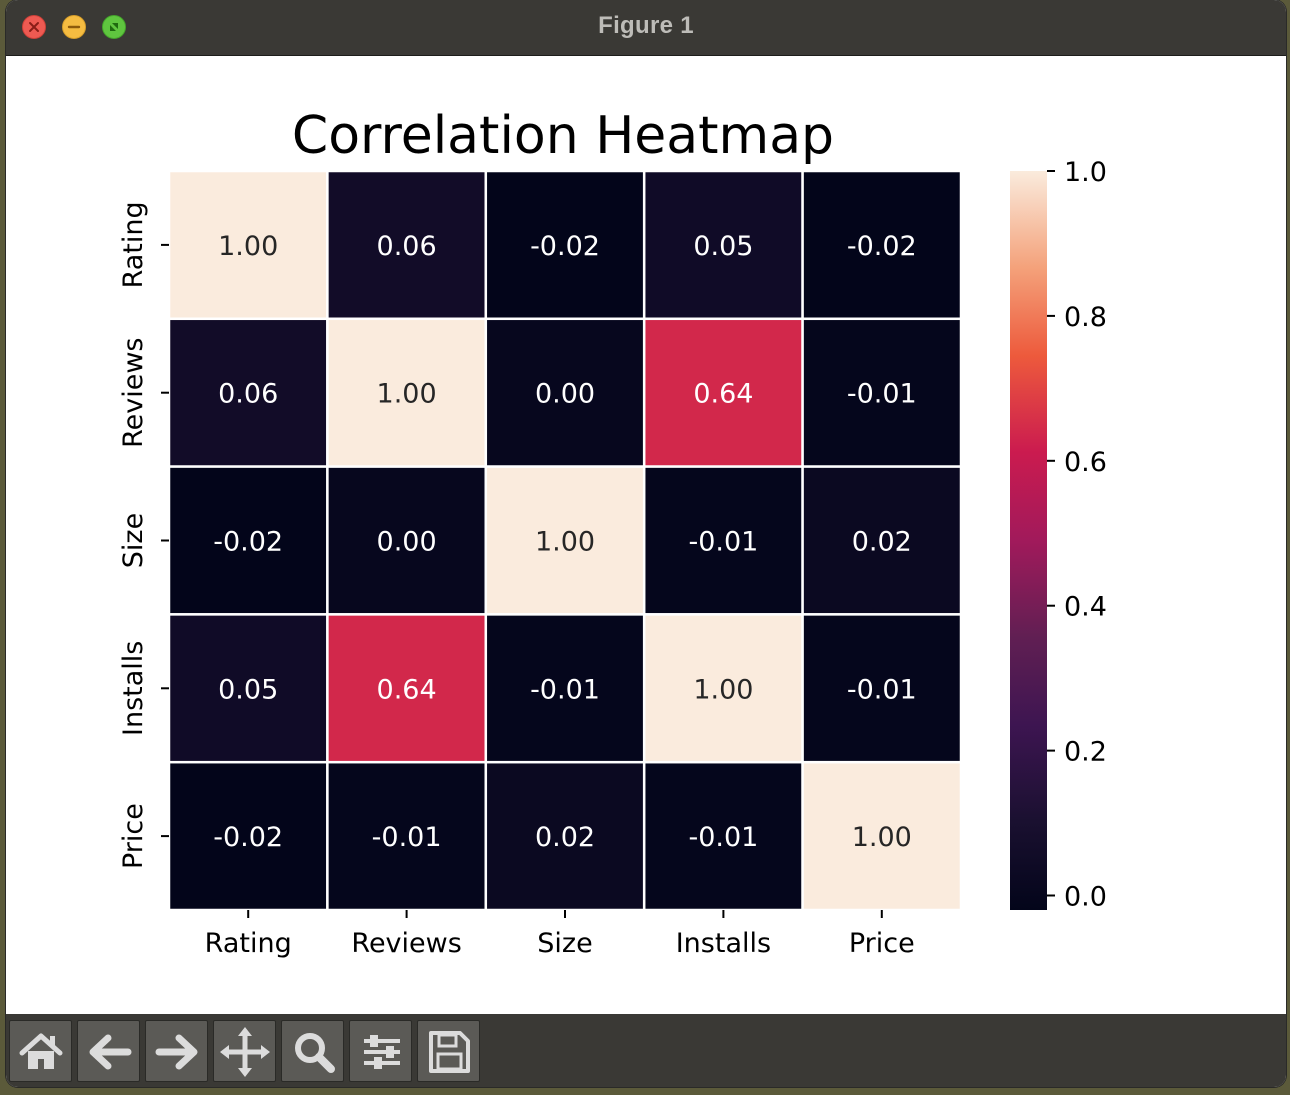 The image size is (1290, 1095). What do you see at coordinates (133, 392) in the screenshot?
I see `y-tick-label: Reviews` at bounding box center [133, 392].